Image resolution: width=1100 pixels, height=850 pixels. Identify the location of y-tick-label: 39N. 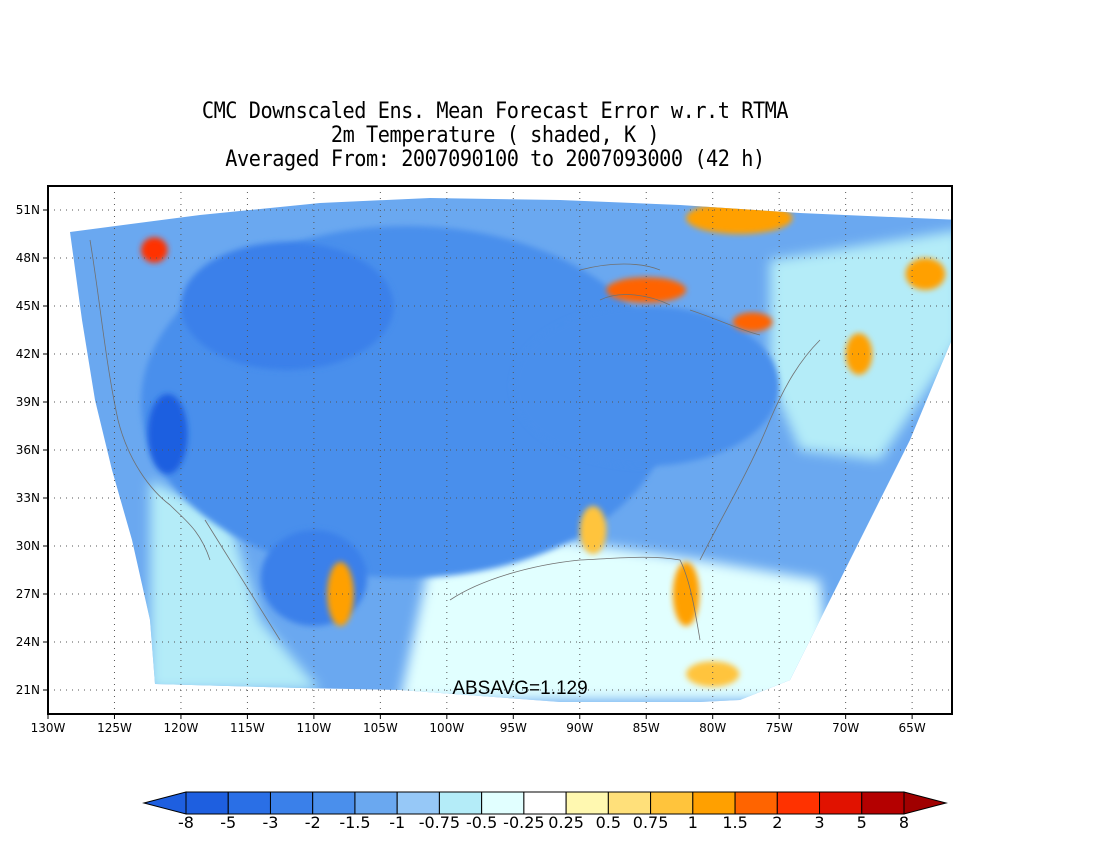
(28, 402).